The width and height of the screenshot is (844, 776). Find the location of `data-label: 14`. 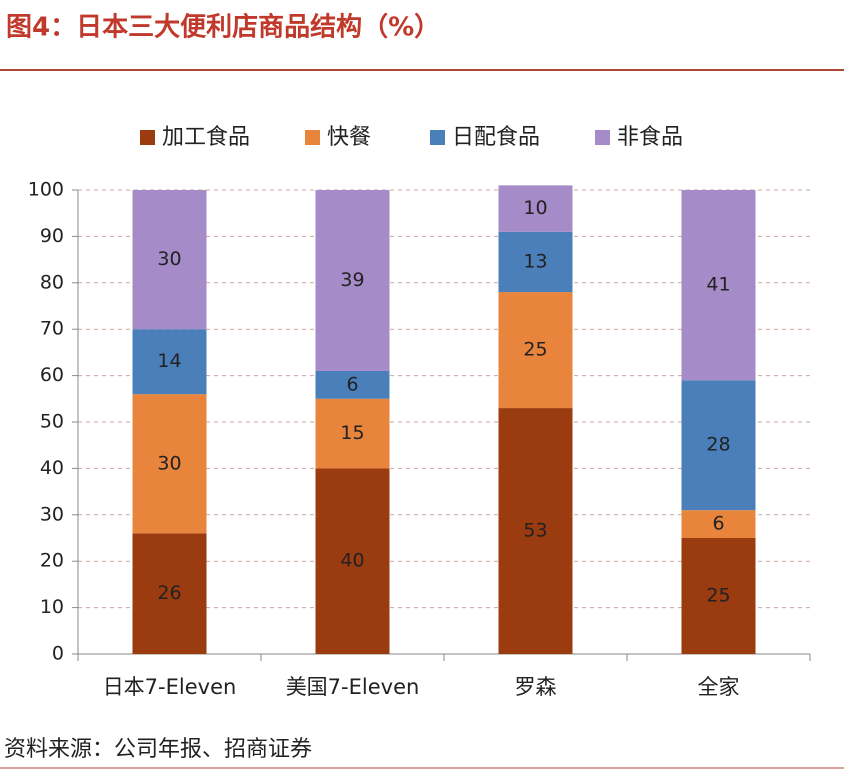

data-label: 14 is located at coordinates (169, 361).